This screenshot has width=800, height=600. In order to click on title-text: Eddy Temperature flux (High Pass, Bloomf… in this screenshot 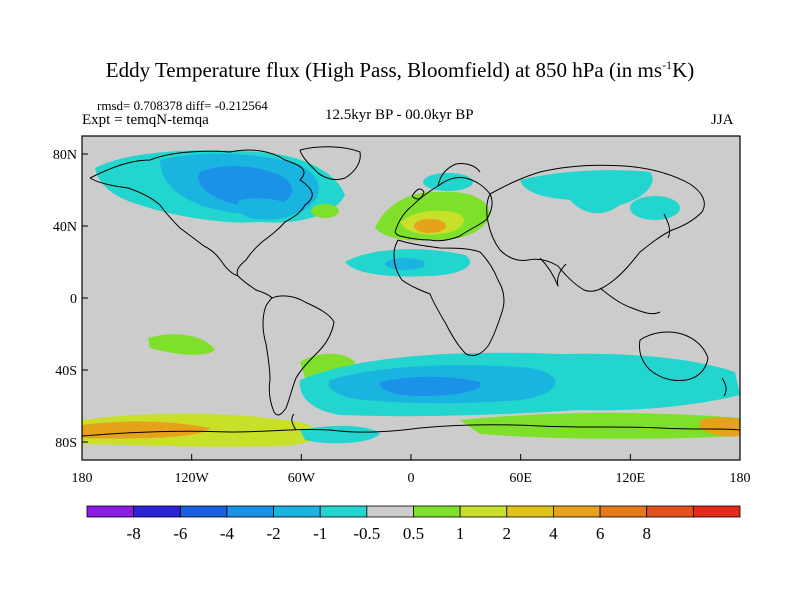, I will do `click(384, 70)`.